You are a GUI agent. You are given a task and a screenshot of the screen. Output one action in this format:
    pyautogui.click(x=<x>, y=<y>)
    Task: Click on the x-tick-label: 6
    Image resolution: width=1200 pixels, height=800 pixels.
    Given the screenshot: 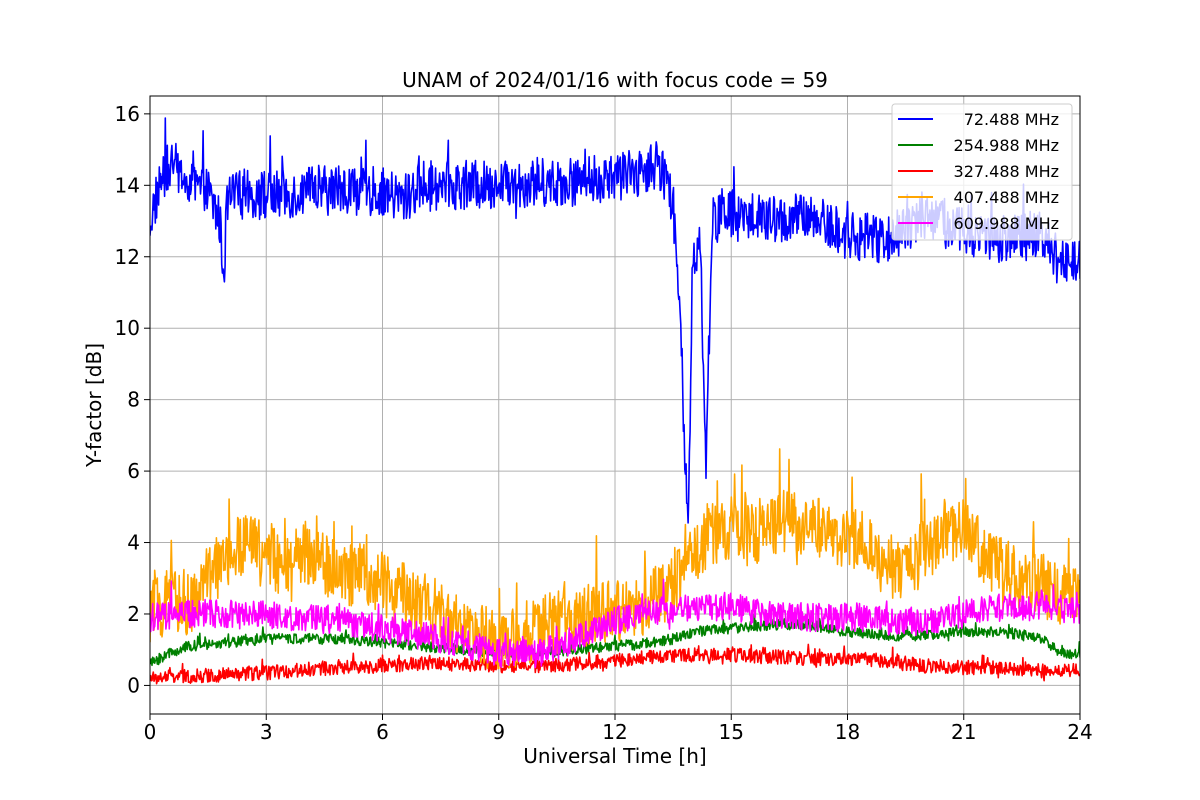 What is the action you would take?
    pyautogui.click(x=382, y=732)
    